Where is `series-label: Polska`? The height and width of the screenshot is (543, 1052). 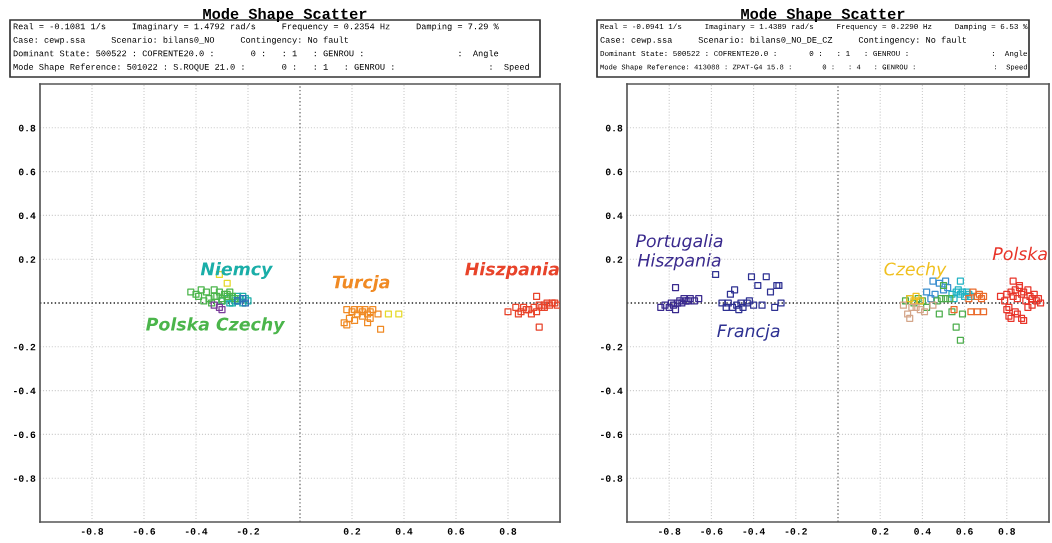
series-label: Polska is located at coordinates (1019, 253).